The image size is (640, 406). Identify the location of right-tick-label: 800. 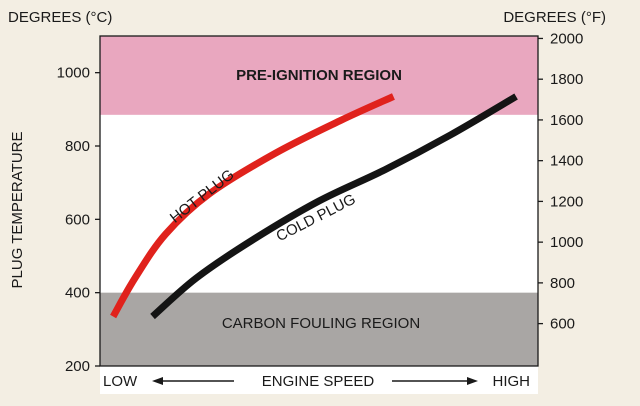
(562, 283).